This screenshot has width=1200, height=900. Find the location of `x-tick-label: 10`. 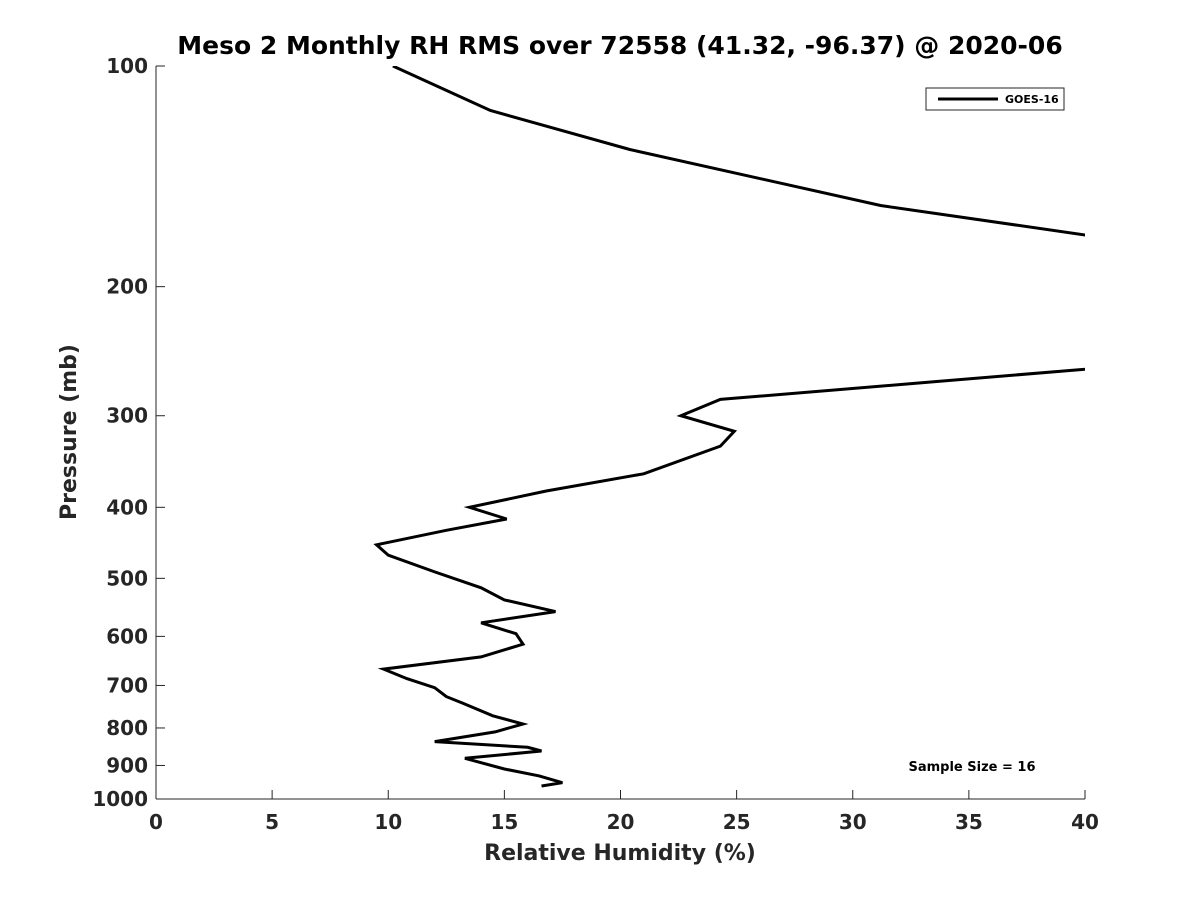

x-tick-label: 10 is located at coordinates (388, 822).